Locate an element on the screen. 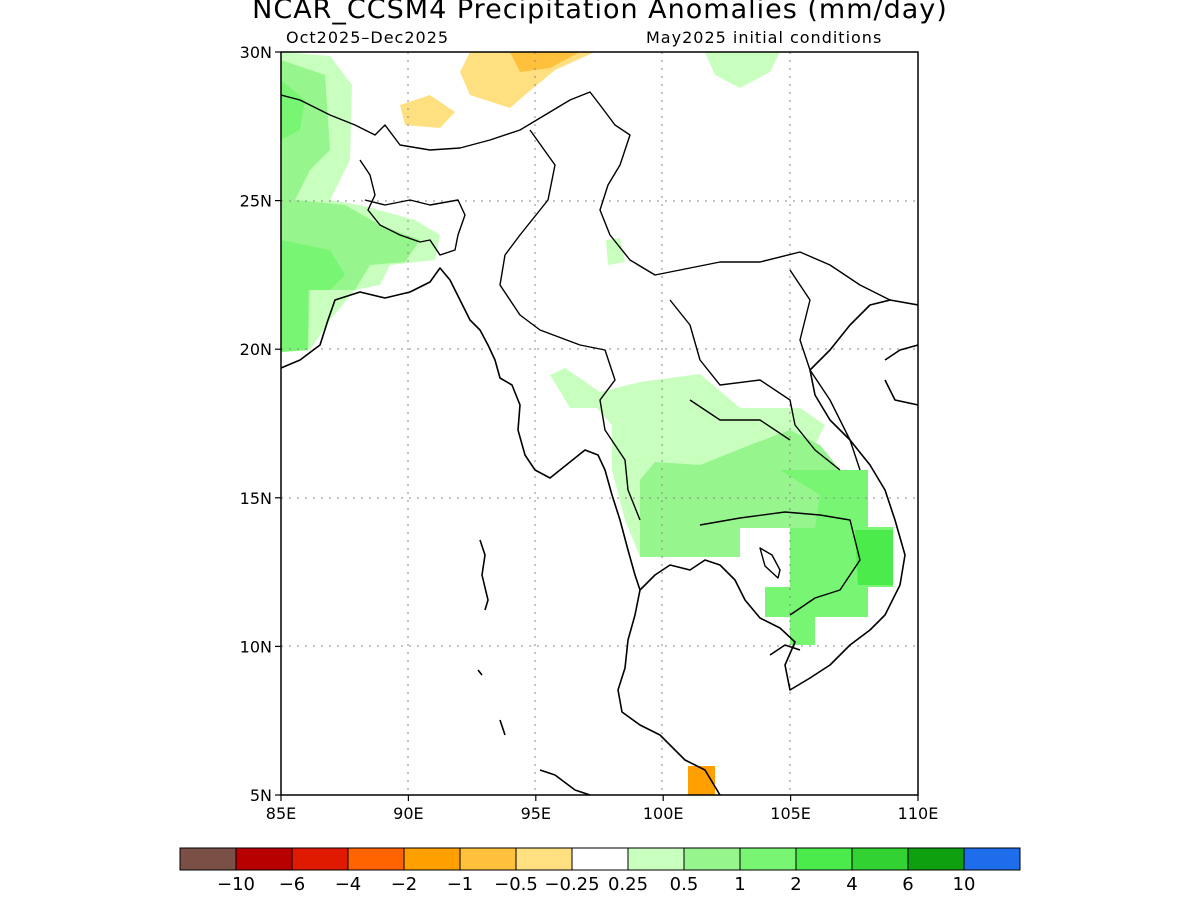  y-tick-label: 10N is located at coordinates (256, 646).